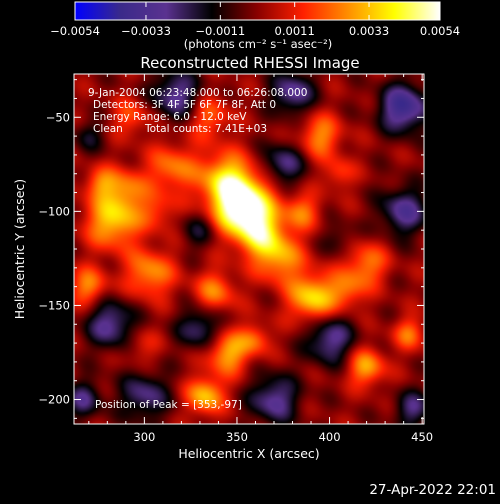 Image resolution: width=500 pixels, height=504 pixels. Describe the element at coordinates (19, 249) in the screenshot. I see `y-axis-title: Heliocentric Y (arcsec)` at that location.